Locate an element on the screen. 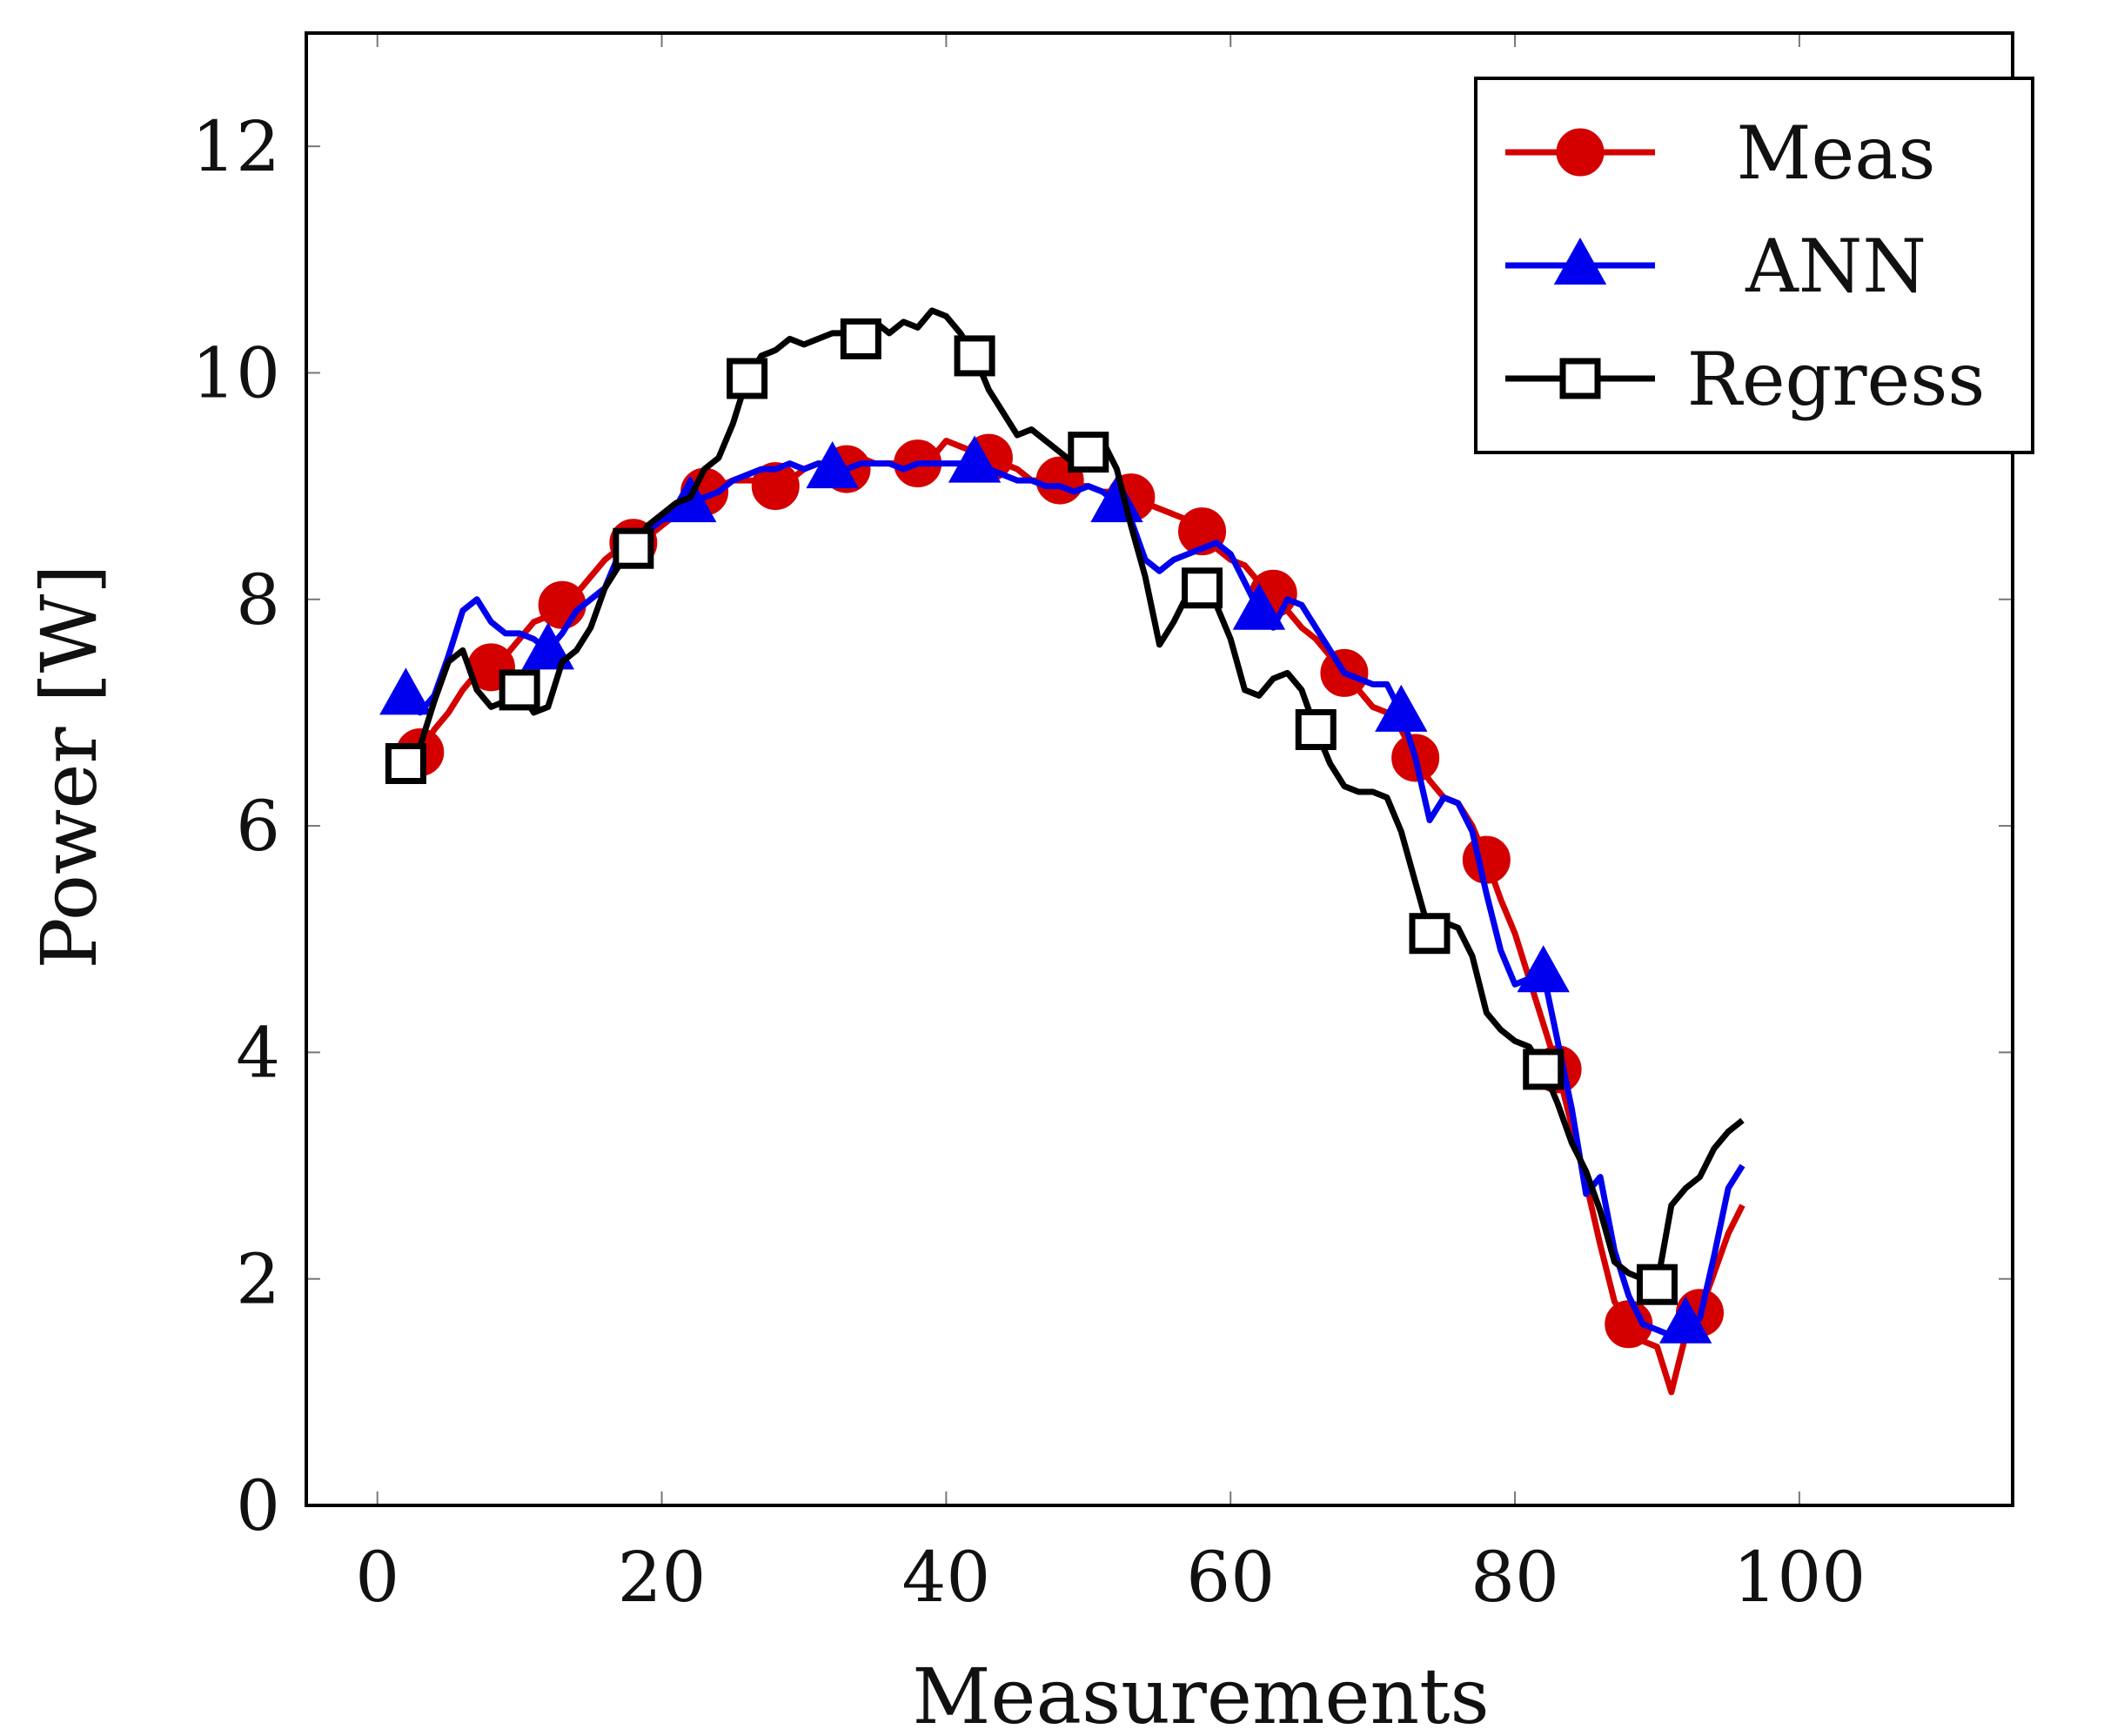 The width and height of the screenshot is (2104, 1736). y-tick-label: 4 is located at coordinates (258, 1052).